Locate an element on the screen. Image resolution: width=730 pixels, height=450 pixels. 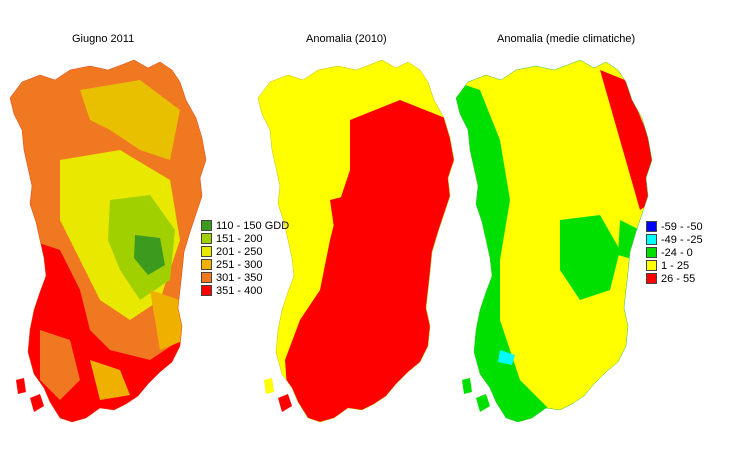
legend-item: -49 - -25 is located at coordinates (674, 239).